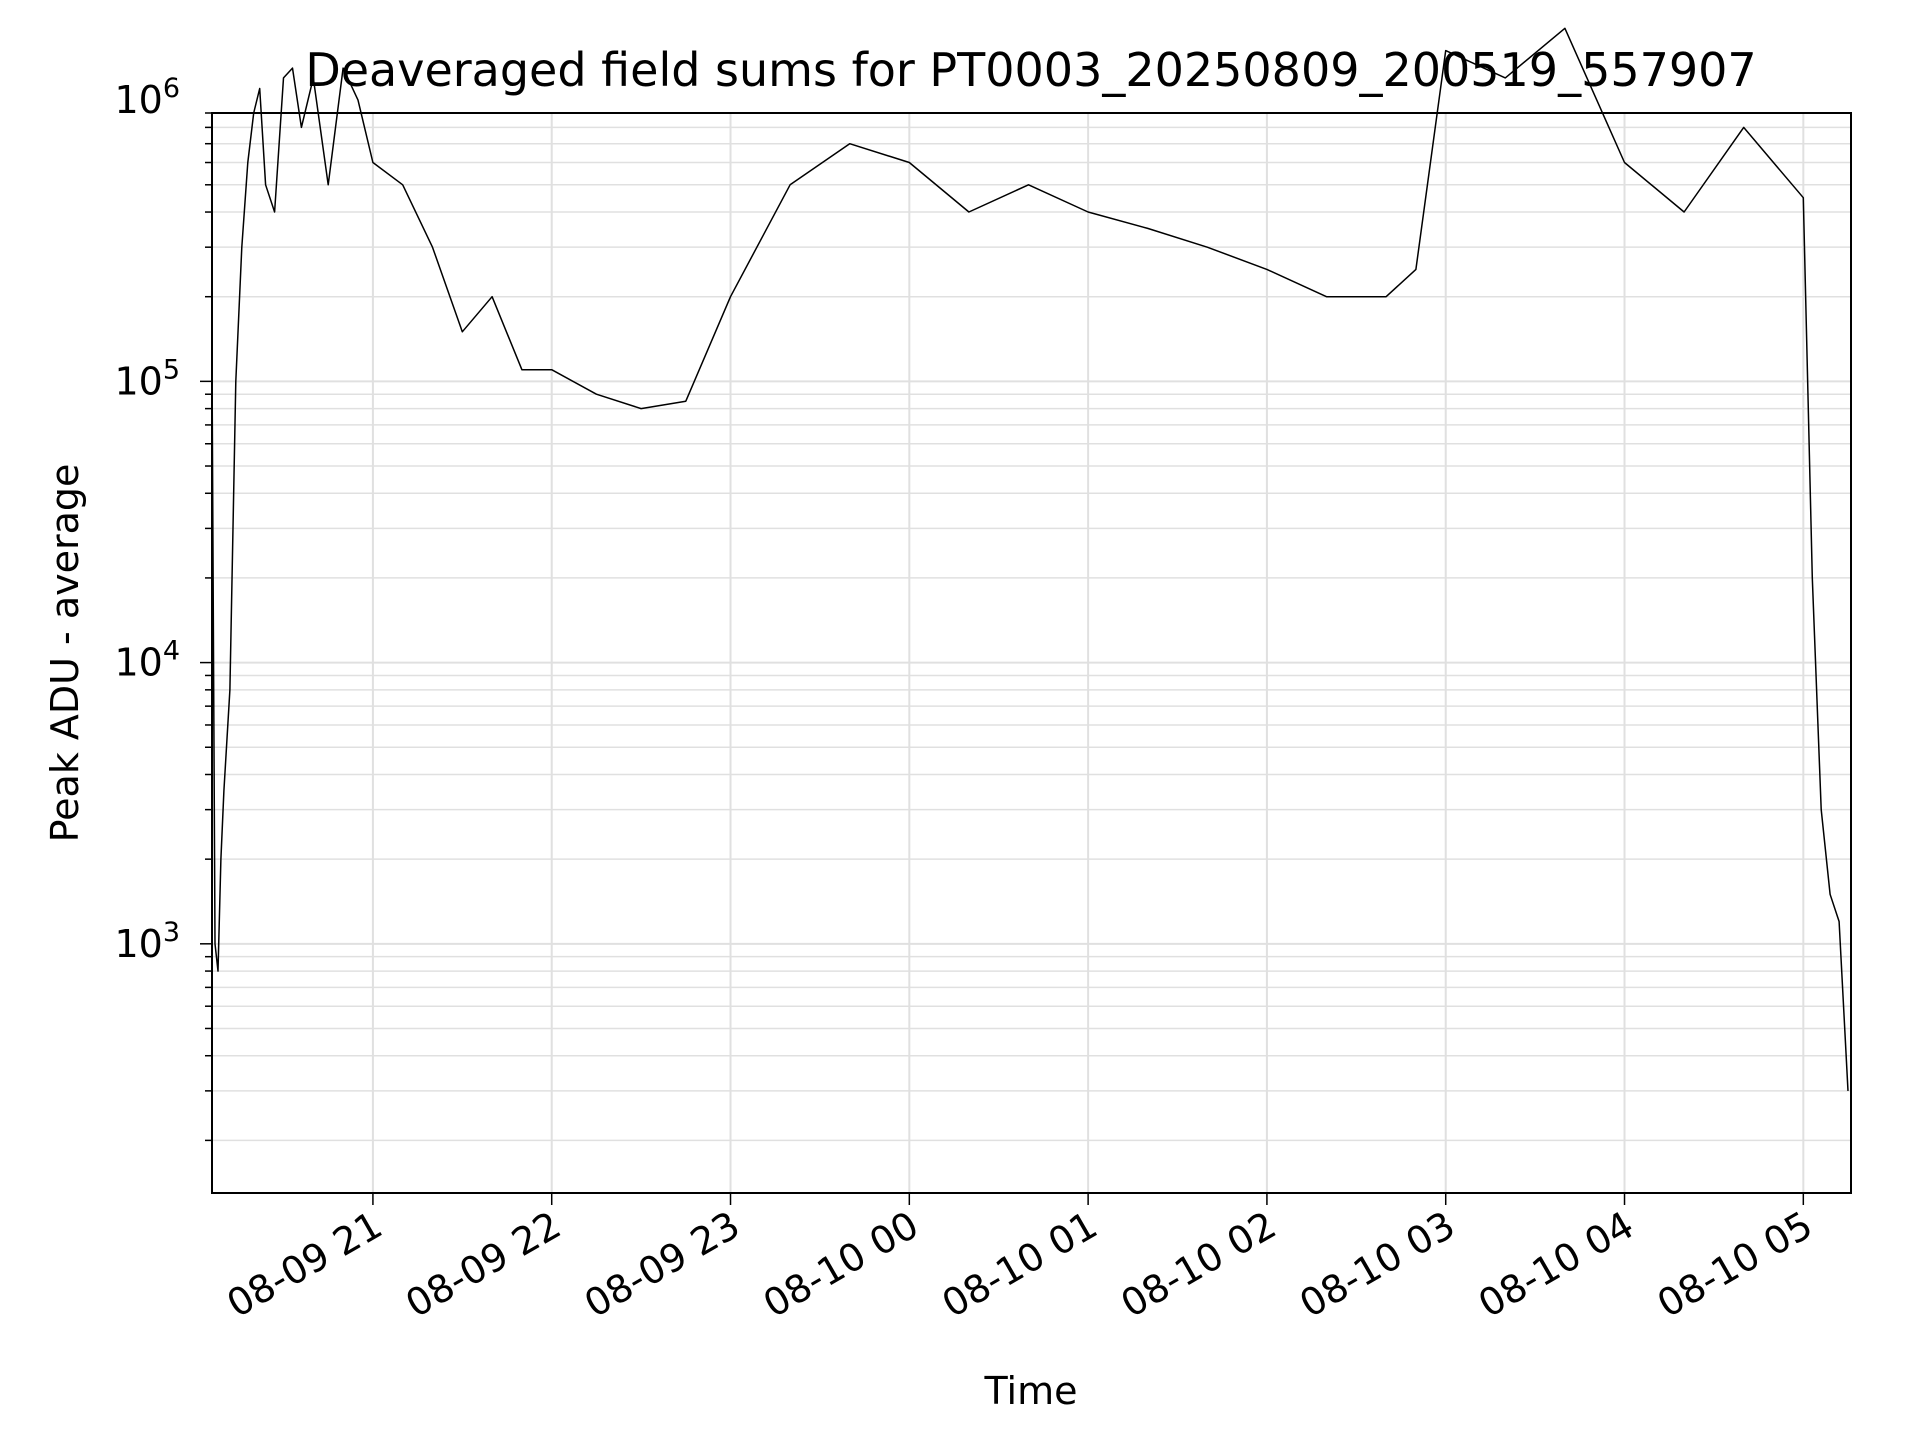 The image size is (1920, 1440). Describe the element at coordinates (147, 941) in the screenshot. I see `y-tick-label: 103` at that location.